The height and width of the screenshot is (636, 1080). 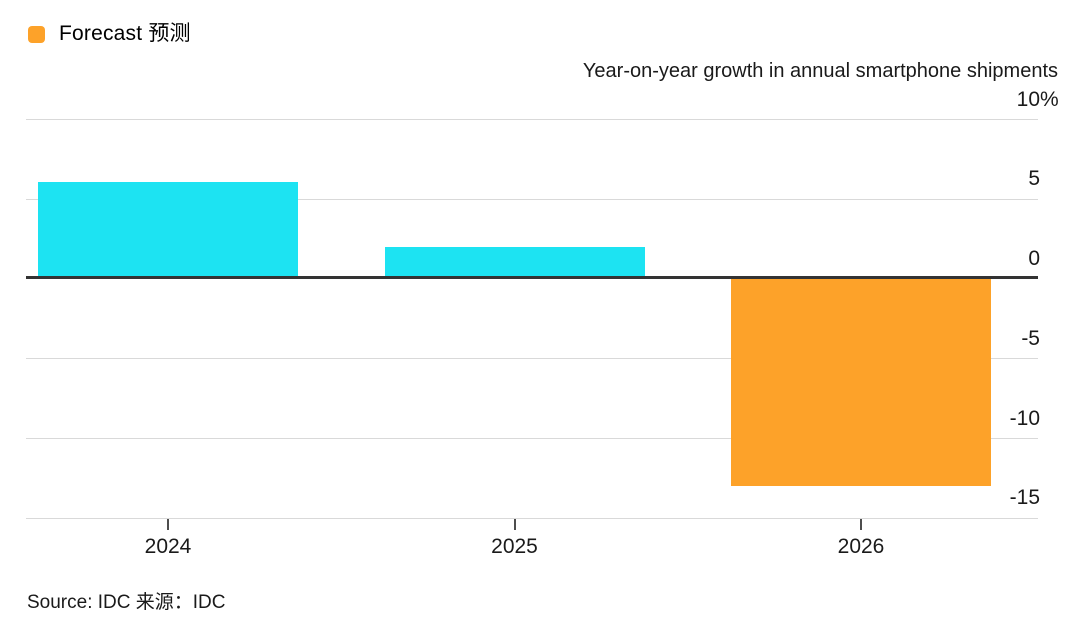 What do you see at coordinates (514, 524) in the screenshot?
I see `xtick-2025` at bounding box center [514, 524].